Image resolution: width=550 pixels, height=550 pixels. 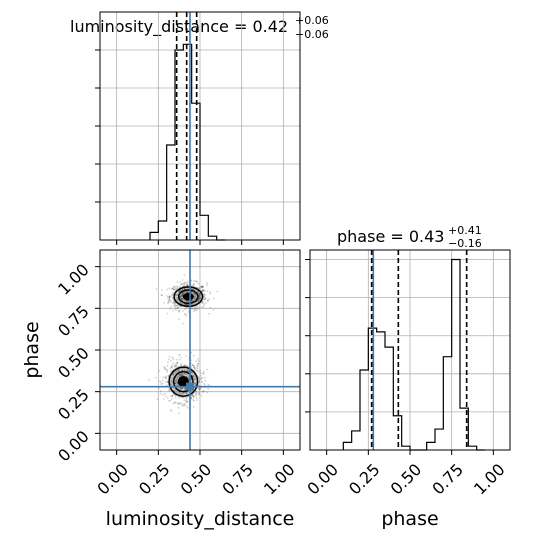 What do you see at coordinates (196, 479) in the screenshot?
I see `joint-xtick-label-2: 0.50` at bounding box center [196, 479].